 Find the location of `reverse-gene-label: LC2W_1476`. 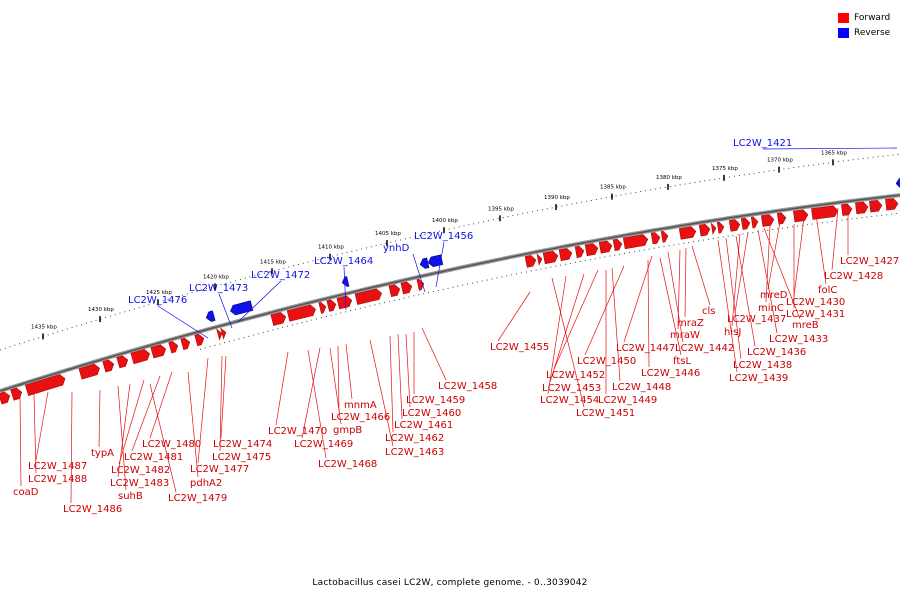

reverse-gene-label: LC2W_1476 is located at coordinates (157, 300).